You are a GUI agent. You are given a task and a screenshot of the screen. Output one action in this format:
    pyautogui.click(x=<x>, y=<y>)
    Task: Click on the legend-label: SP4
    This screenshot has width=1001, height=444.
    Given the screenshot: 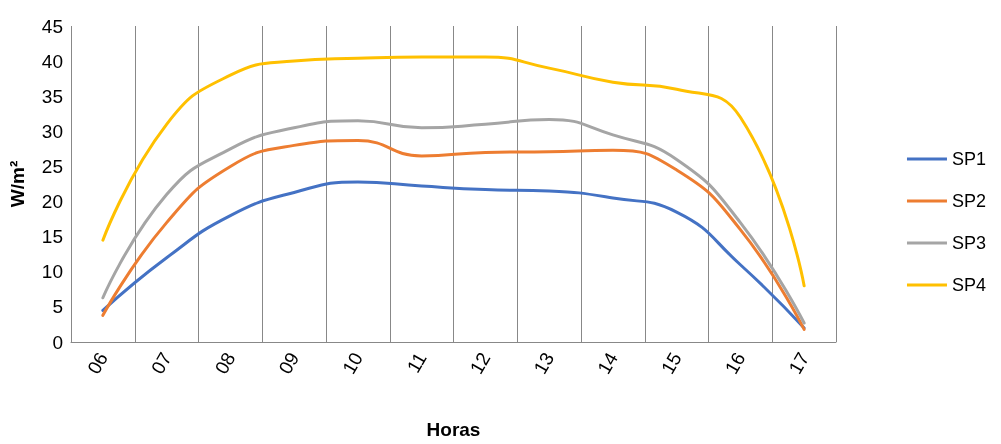 What is the action you would take?
    pyautogui.click(x=969, y=285)
    